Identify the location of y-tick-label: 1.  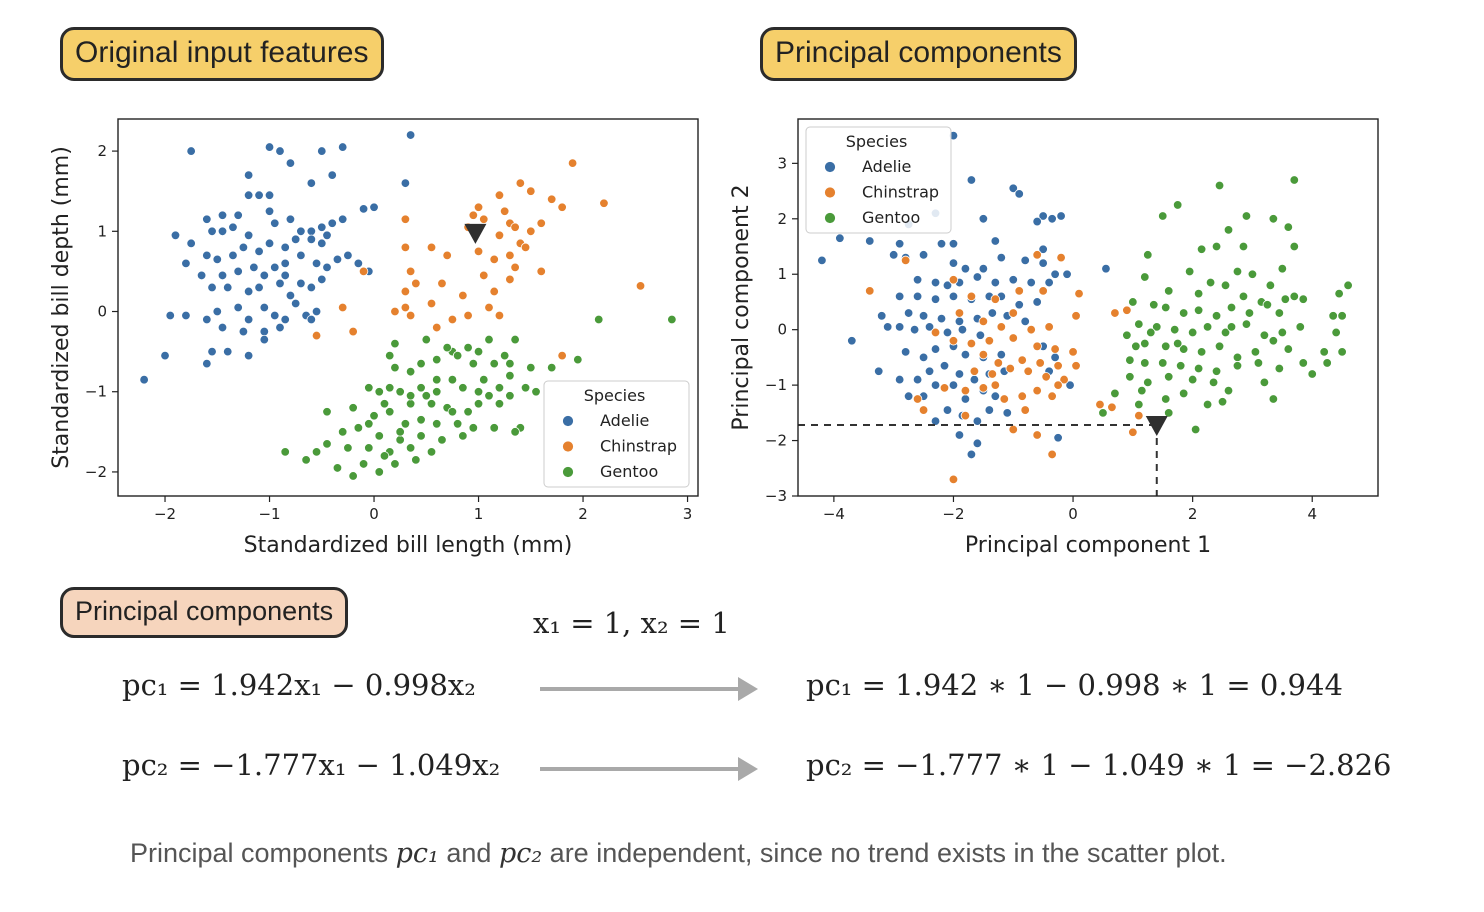
(102, 231).